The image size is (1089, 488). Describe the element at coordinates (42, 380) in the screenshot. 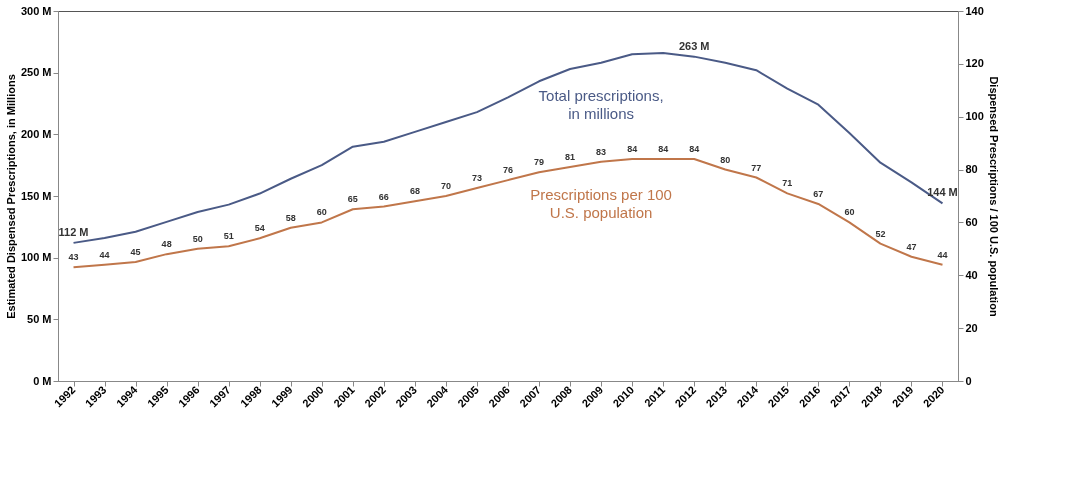

I see `y-tick-label: 0 M` at that location.